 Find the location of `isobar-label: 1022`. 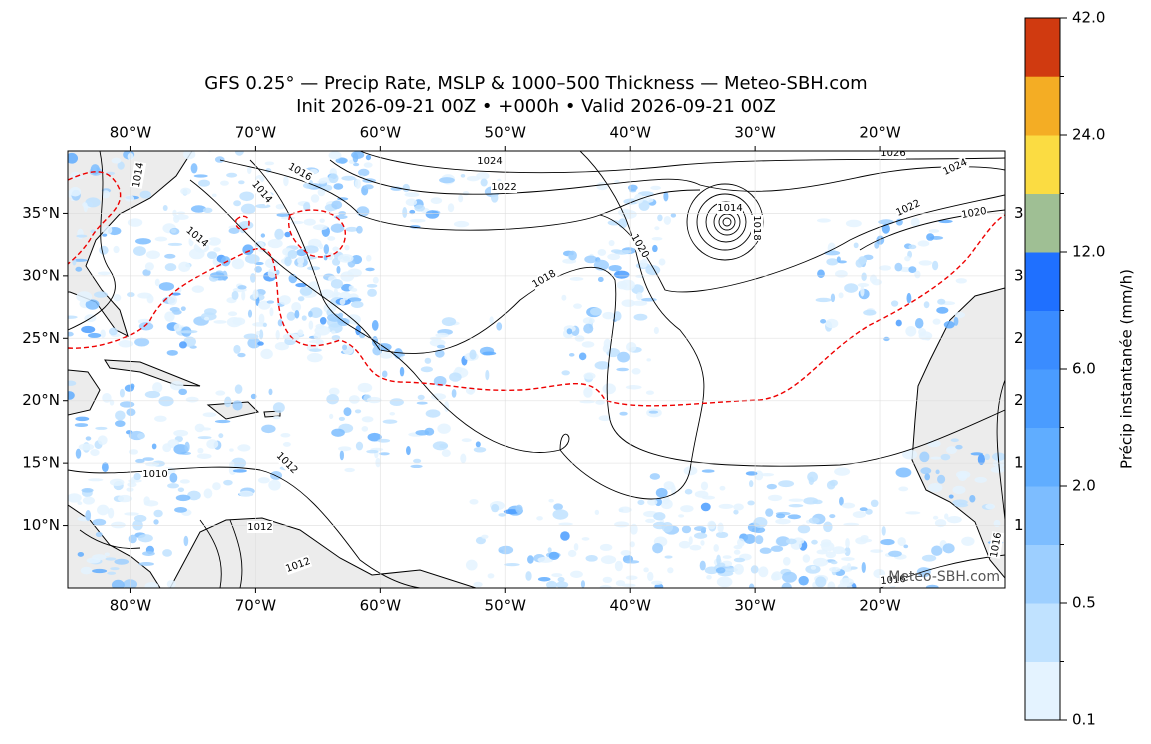

isobar-label: 1022 is located at coordinates (503, 187).